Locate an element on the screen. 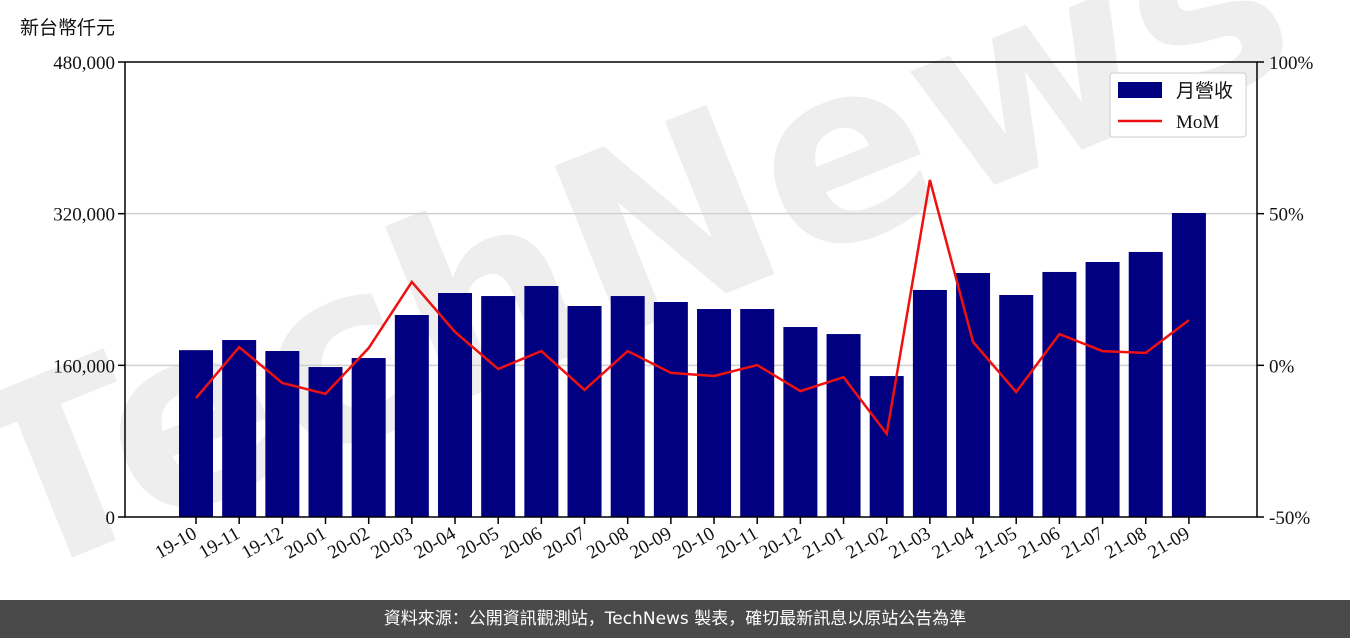  x-tick-label: 21-04 is located at coordinates (953, 543).